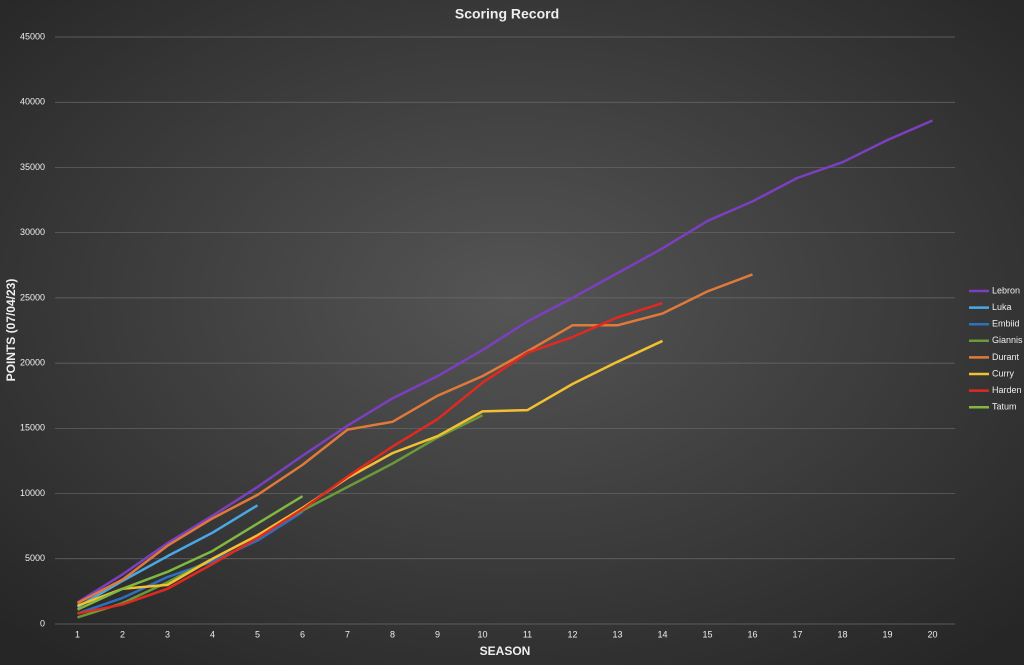 The image size is (1024, 665). I want to click on y-tick-label: 25000, so click(32, 297).